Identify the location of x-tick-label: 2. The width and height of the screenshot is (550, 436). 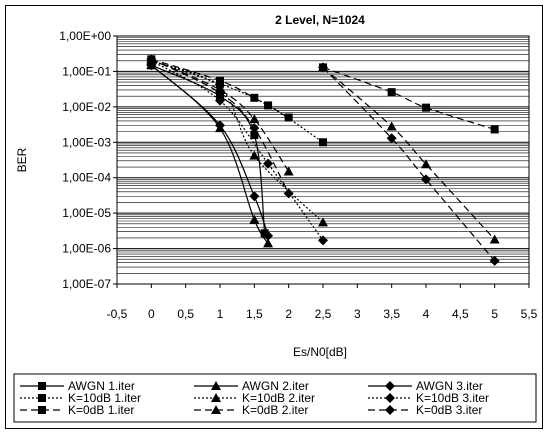
(288, 314).